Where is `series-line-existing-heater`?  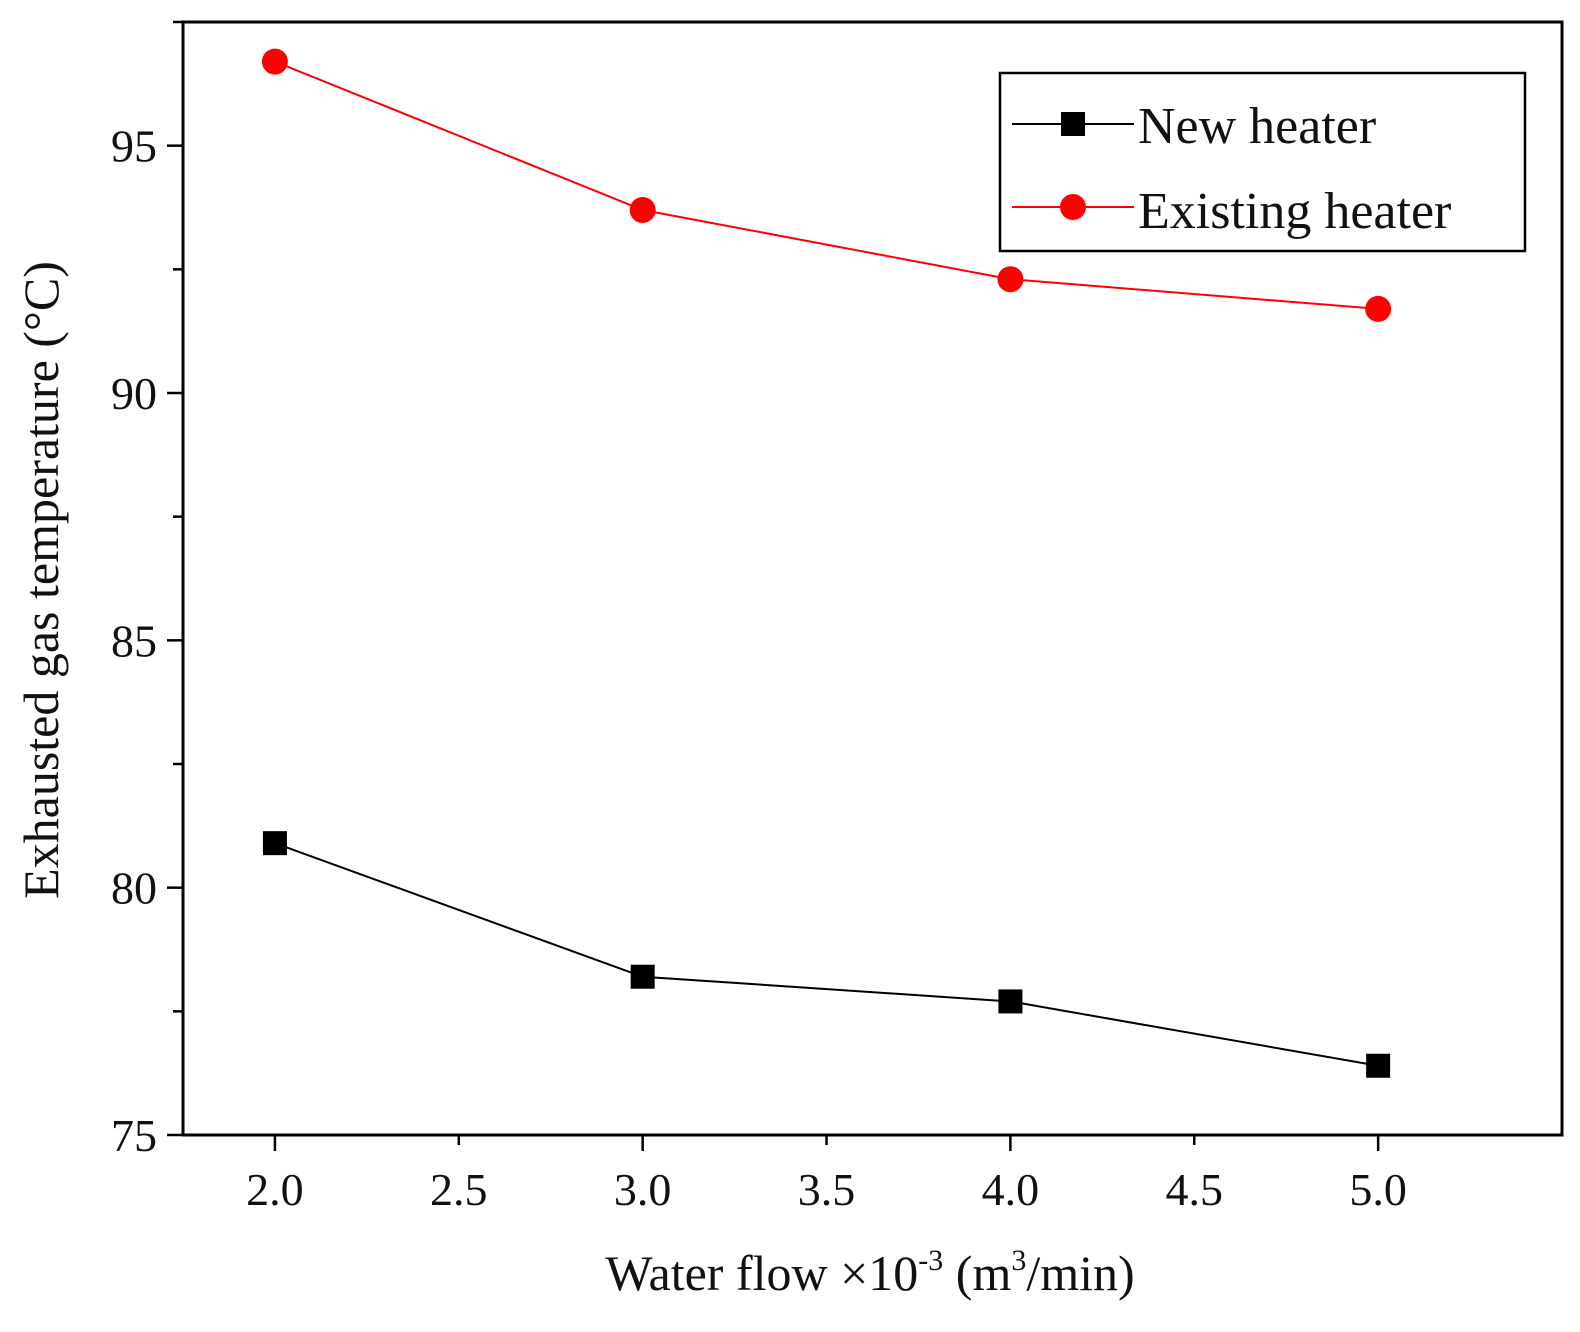
series-line-existing-heater is located at coordinates (826, 185).